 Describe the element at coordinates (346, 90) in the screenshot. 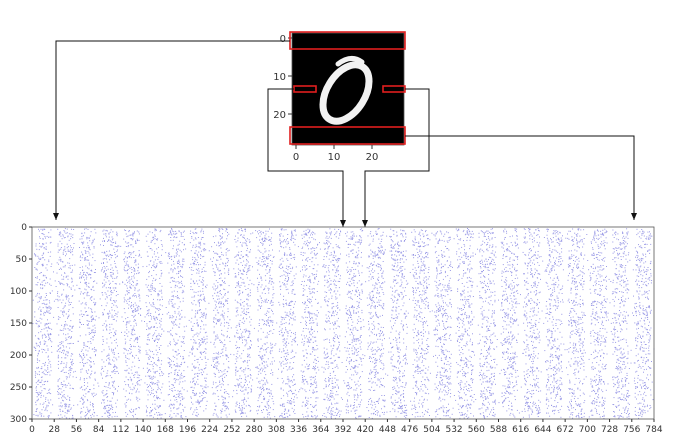

I see `handwritten-digit-zero` at that location.